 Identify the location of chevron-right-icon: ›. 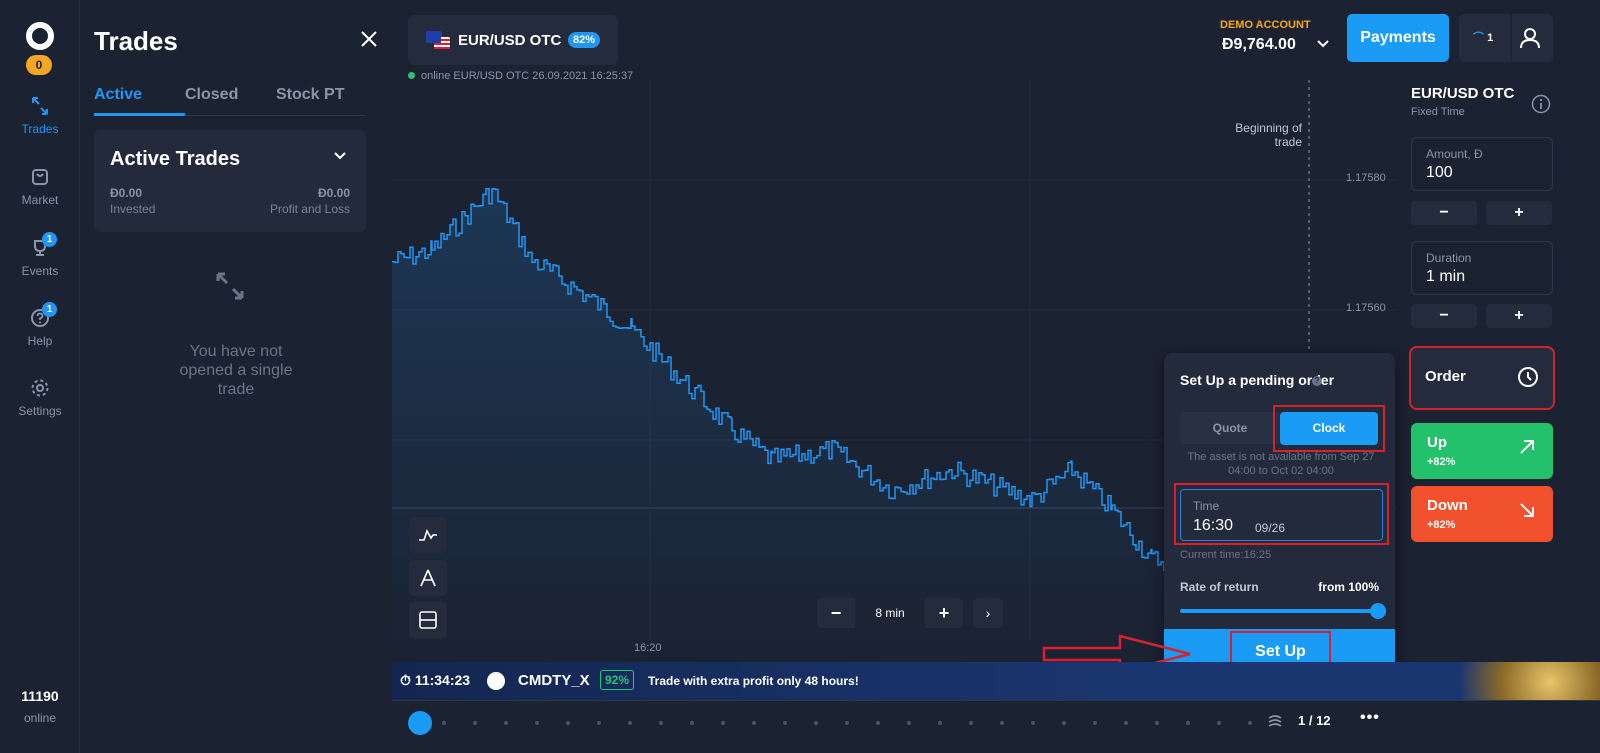
(988, 613).